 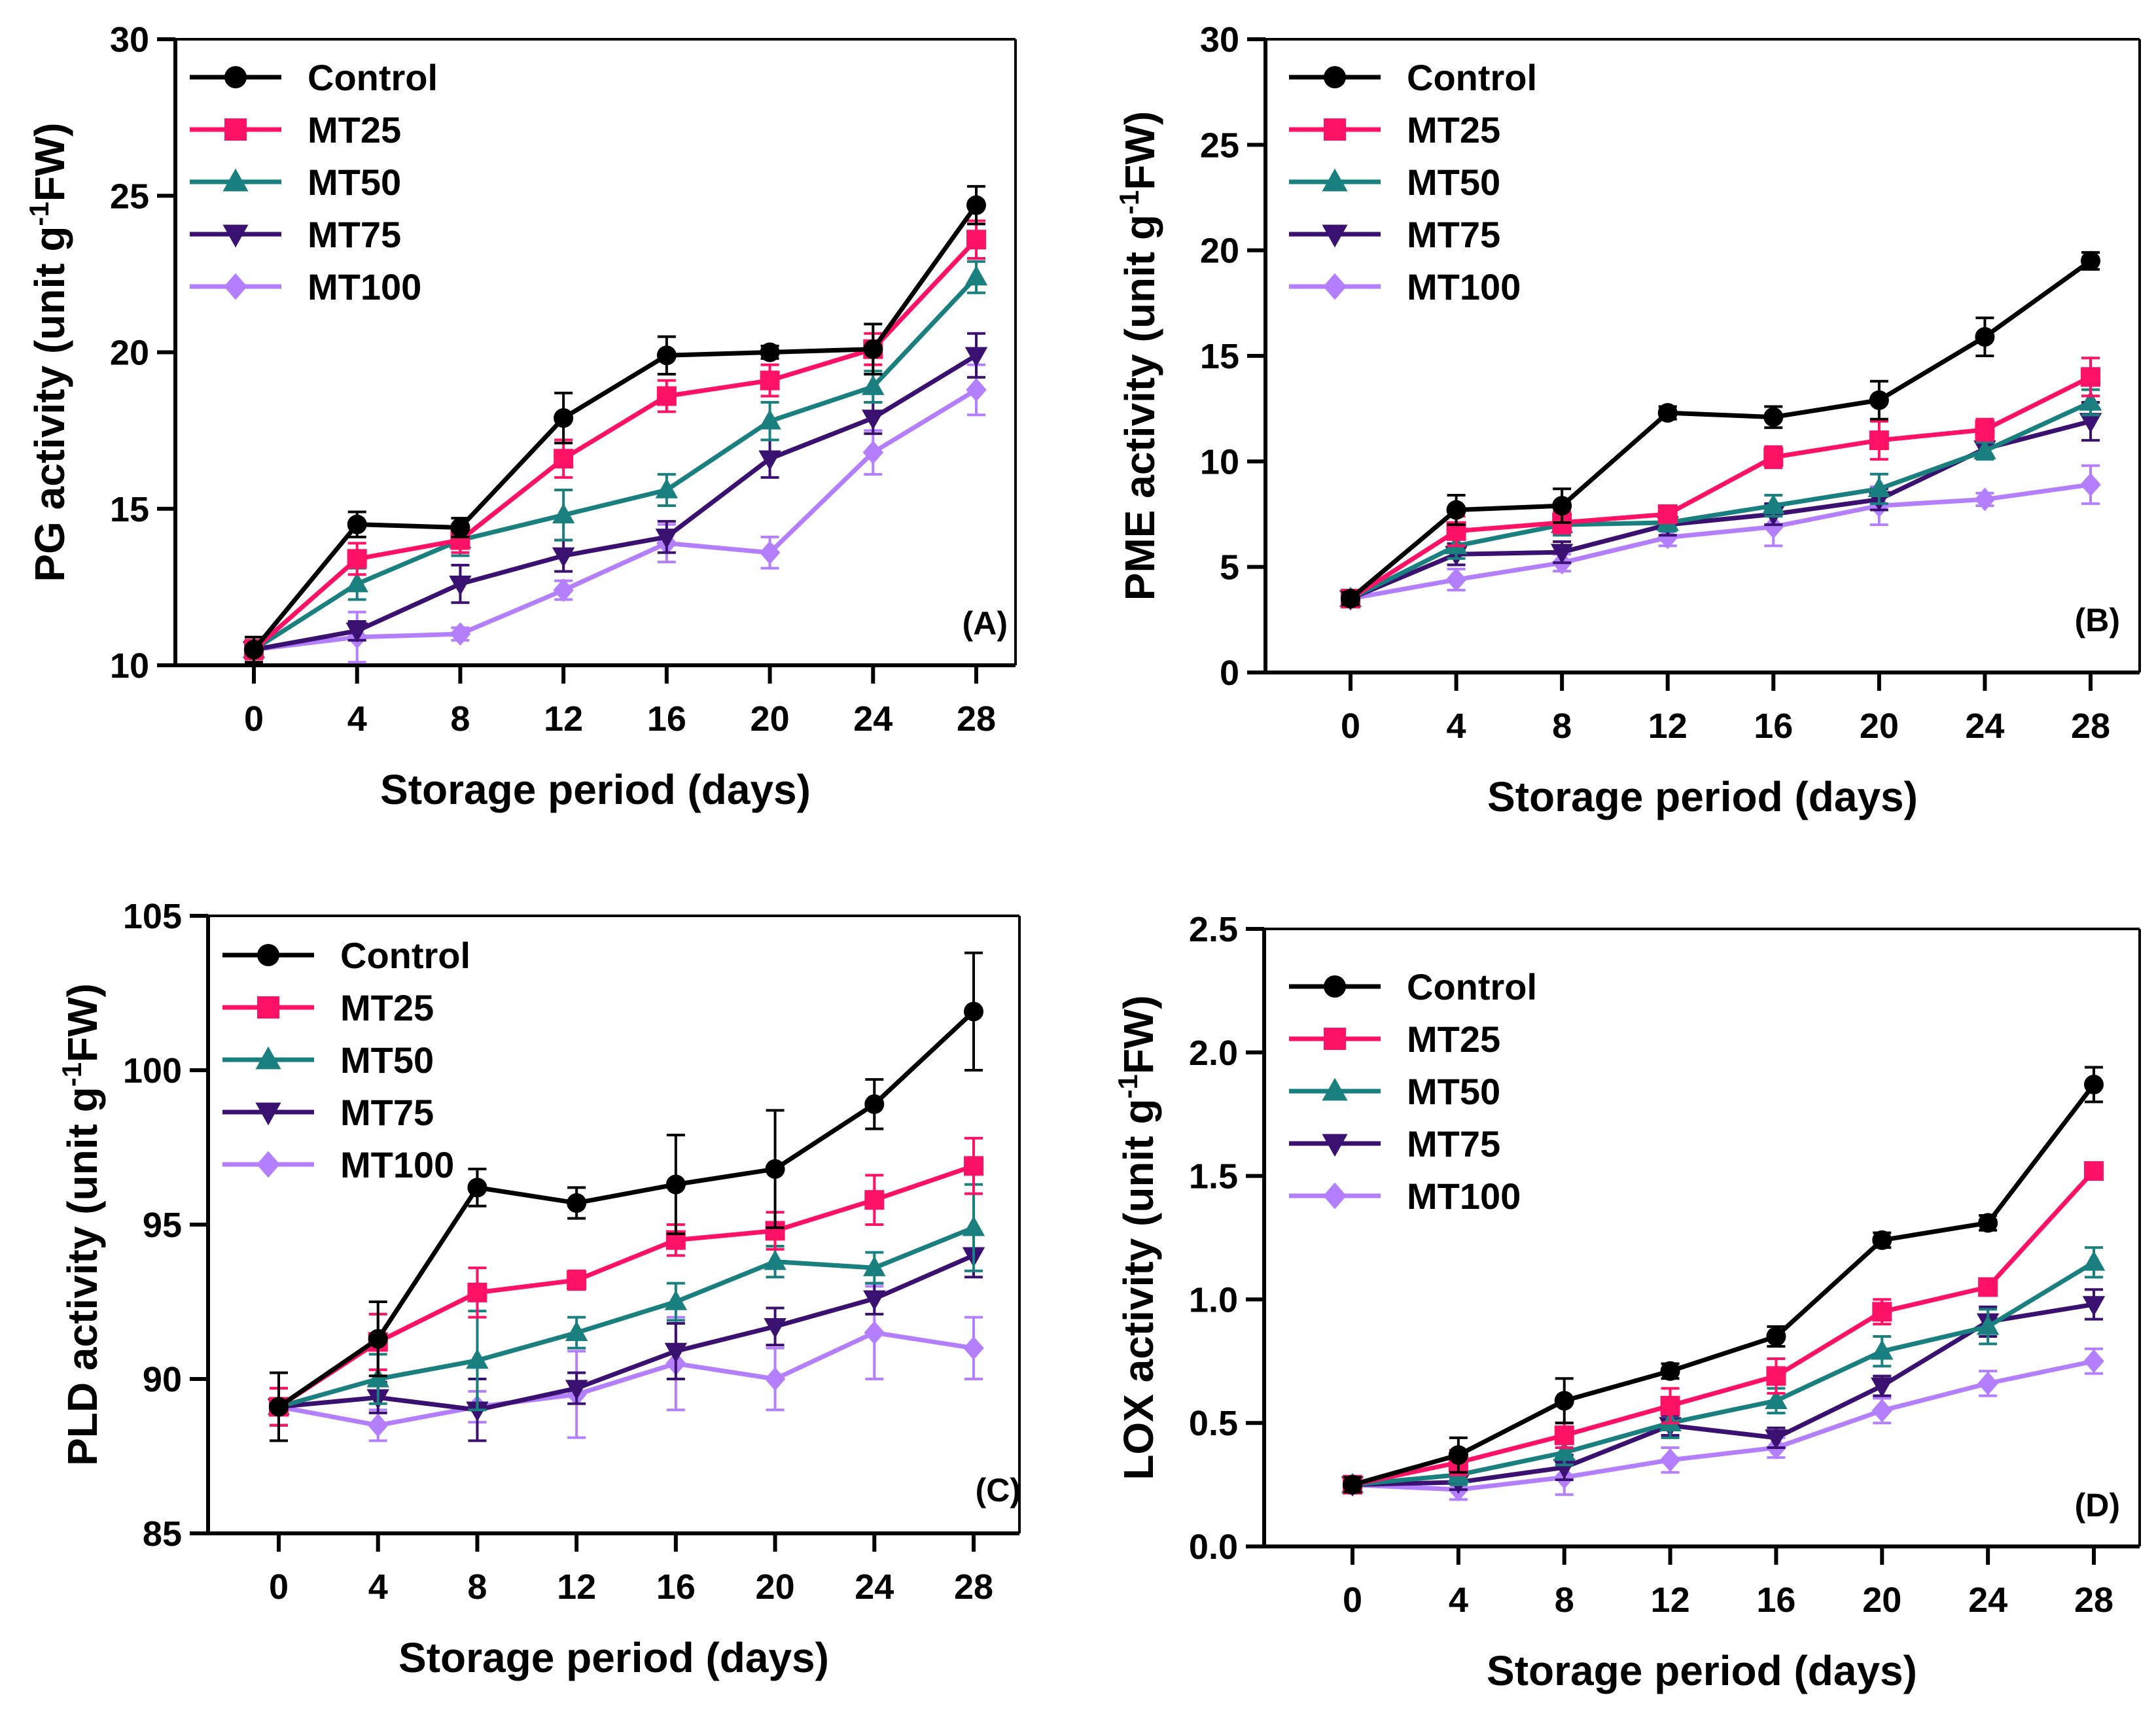 What do you see at coordinates (1139, 408) in the screenshot?
I see `y-axis-title-main: PME activity (unit g` at bounding box center [1139, 408].